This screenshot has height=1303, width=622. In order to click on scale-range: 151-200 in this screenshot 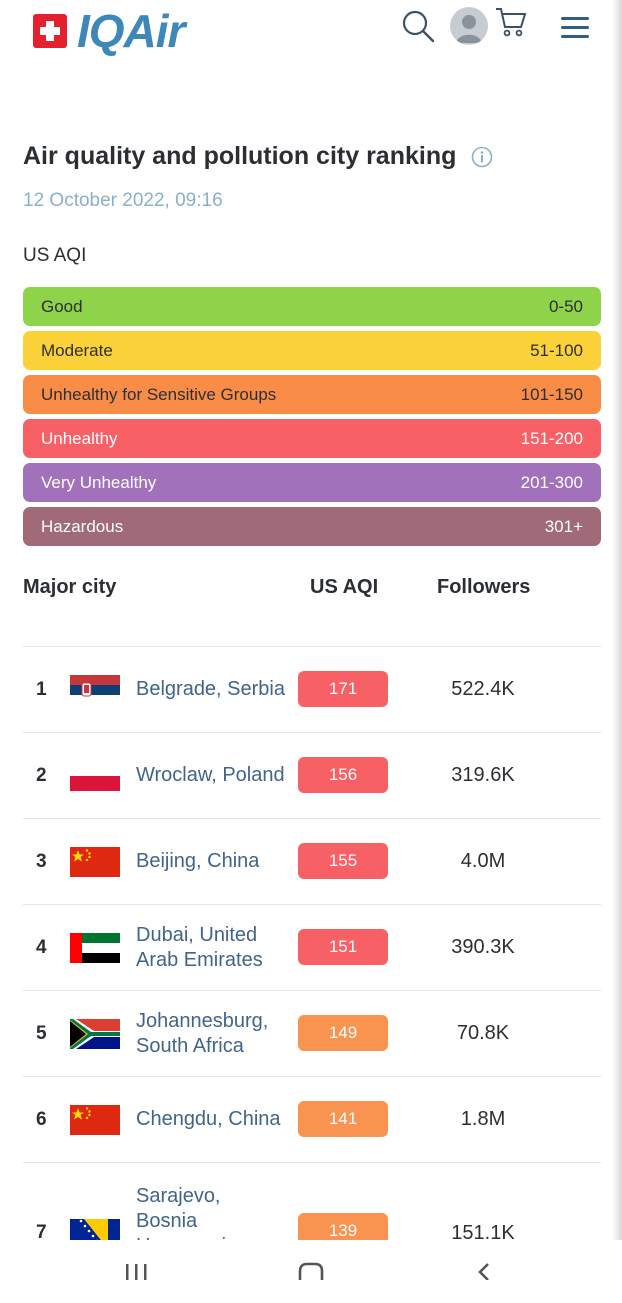, I will do `click(551, 438)`.